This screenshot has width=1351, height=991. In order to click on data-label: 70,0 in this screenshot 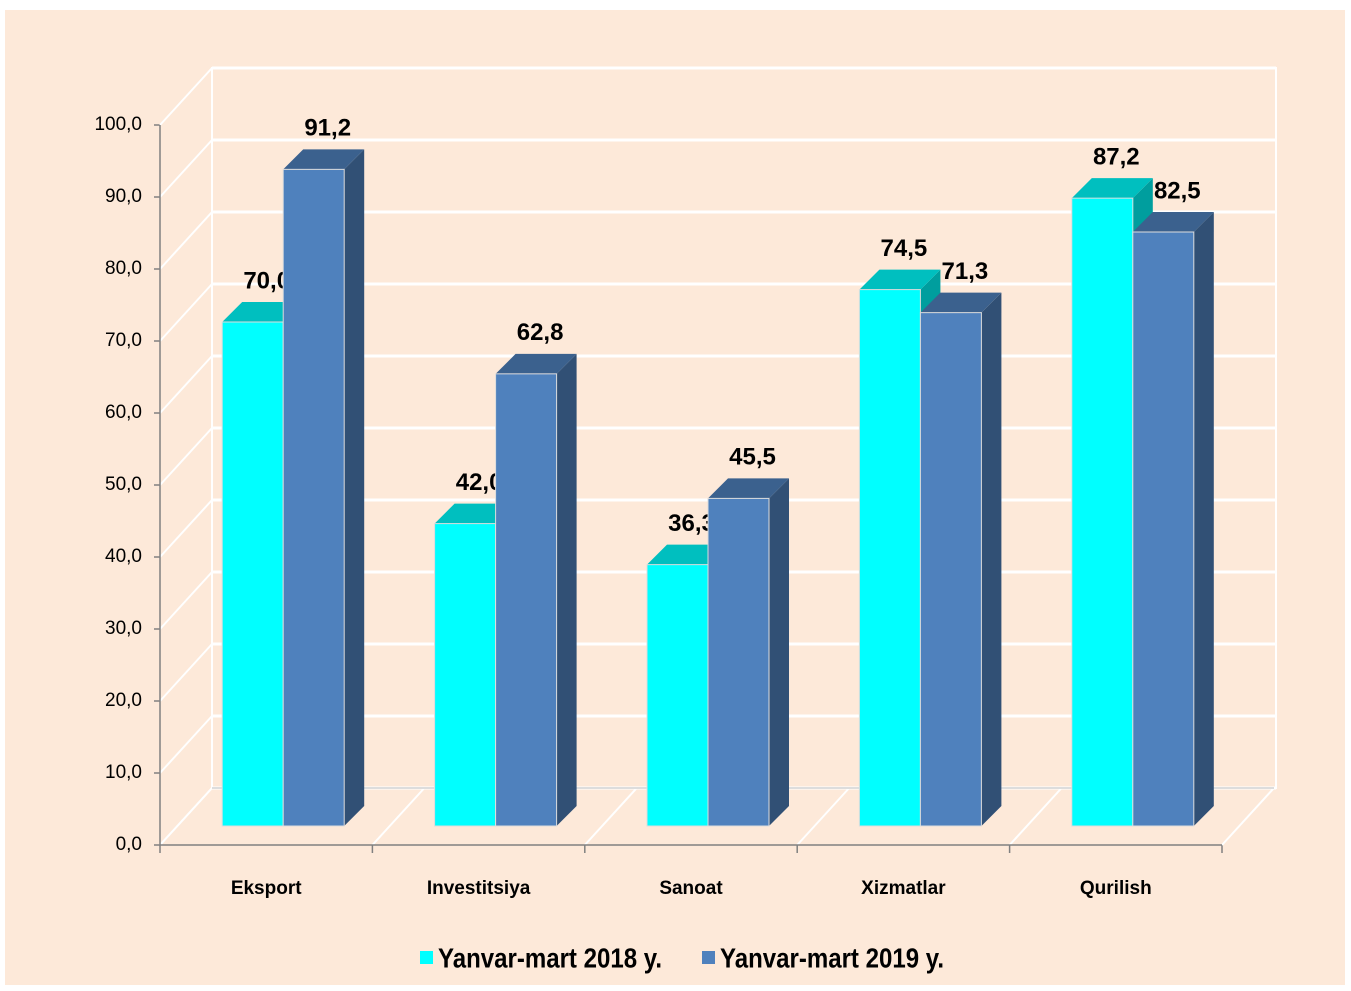, I will do `click(266, 280)`.